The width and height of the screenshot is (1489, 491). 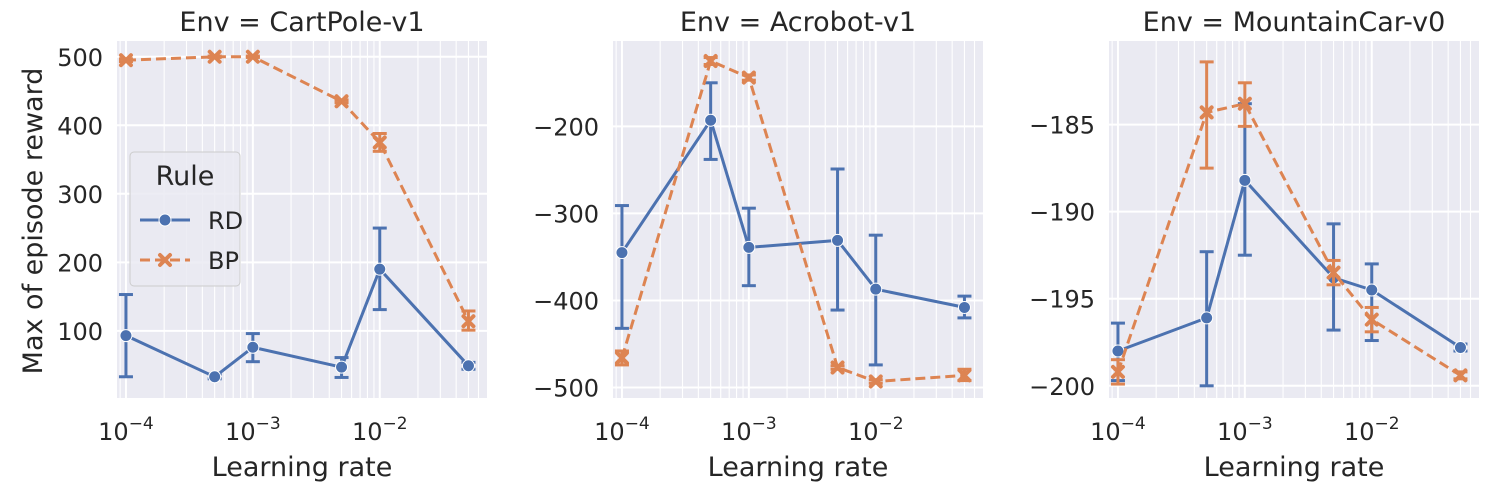 I want to click on series-bp, so click(x=297, y=190).